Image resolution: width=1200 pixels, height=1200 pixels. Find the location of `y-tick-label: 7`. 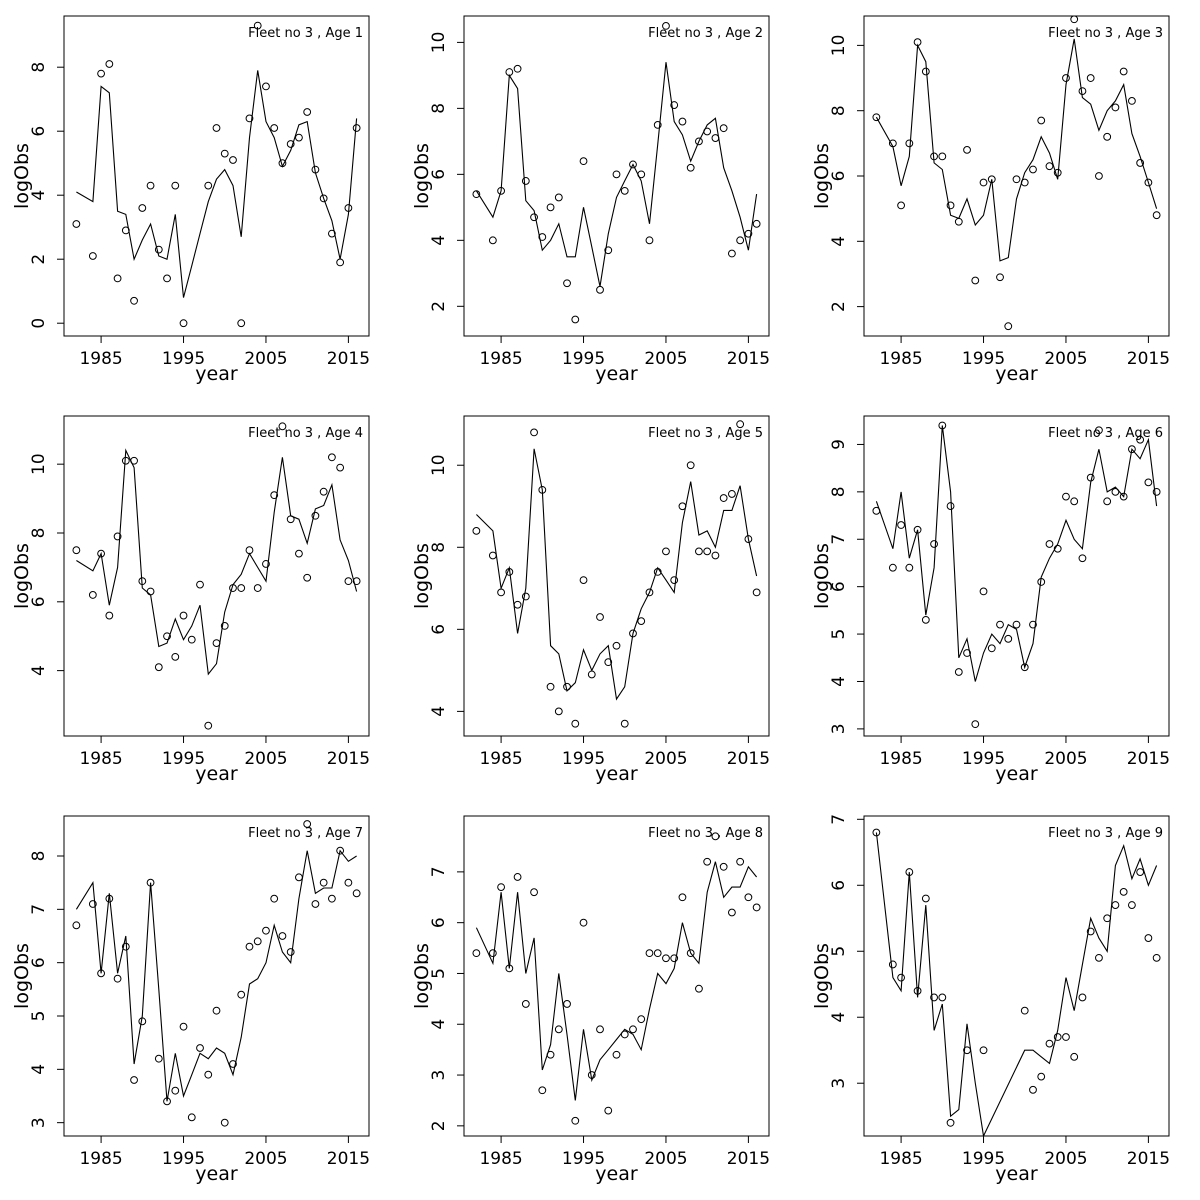

y-tick-label: 7 is located at coordinates (839, 819).